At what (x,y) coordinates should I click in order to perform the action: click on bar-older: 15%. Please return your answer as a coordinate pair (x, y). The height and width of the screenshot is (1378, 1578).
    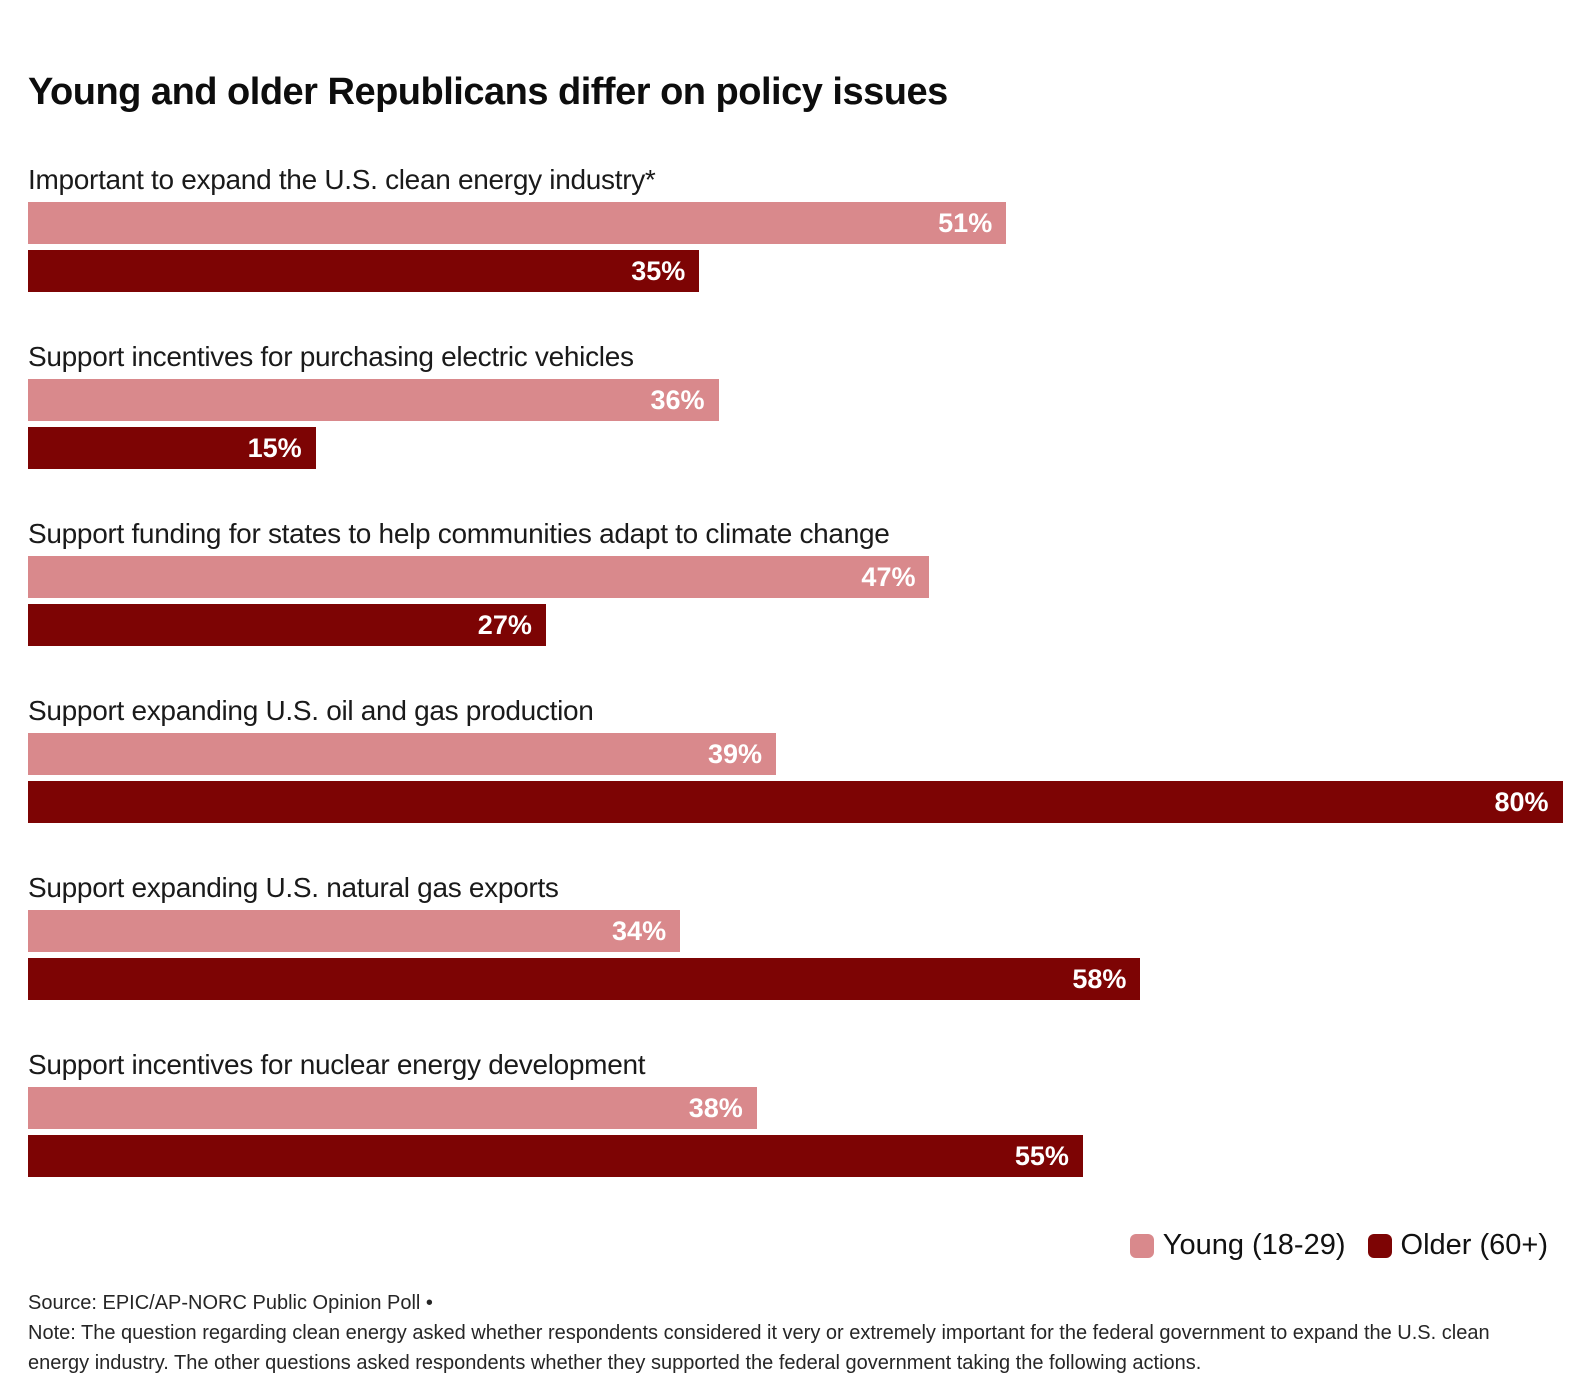
    Looking at the image, I should click on (172, 448).